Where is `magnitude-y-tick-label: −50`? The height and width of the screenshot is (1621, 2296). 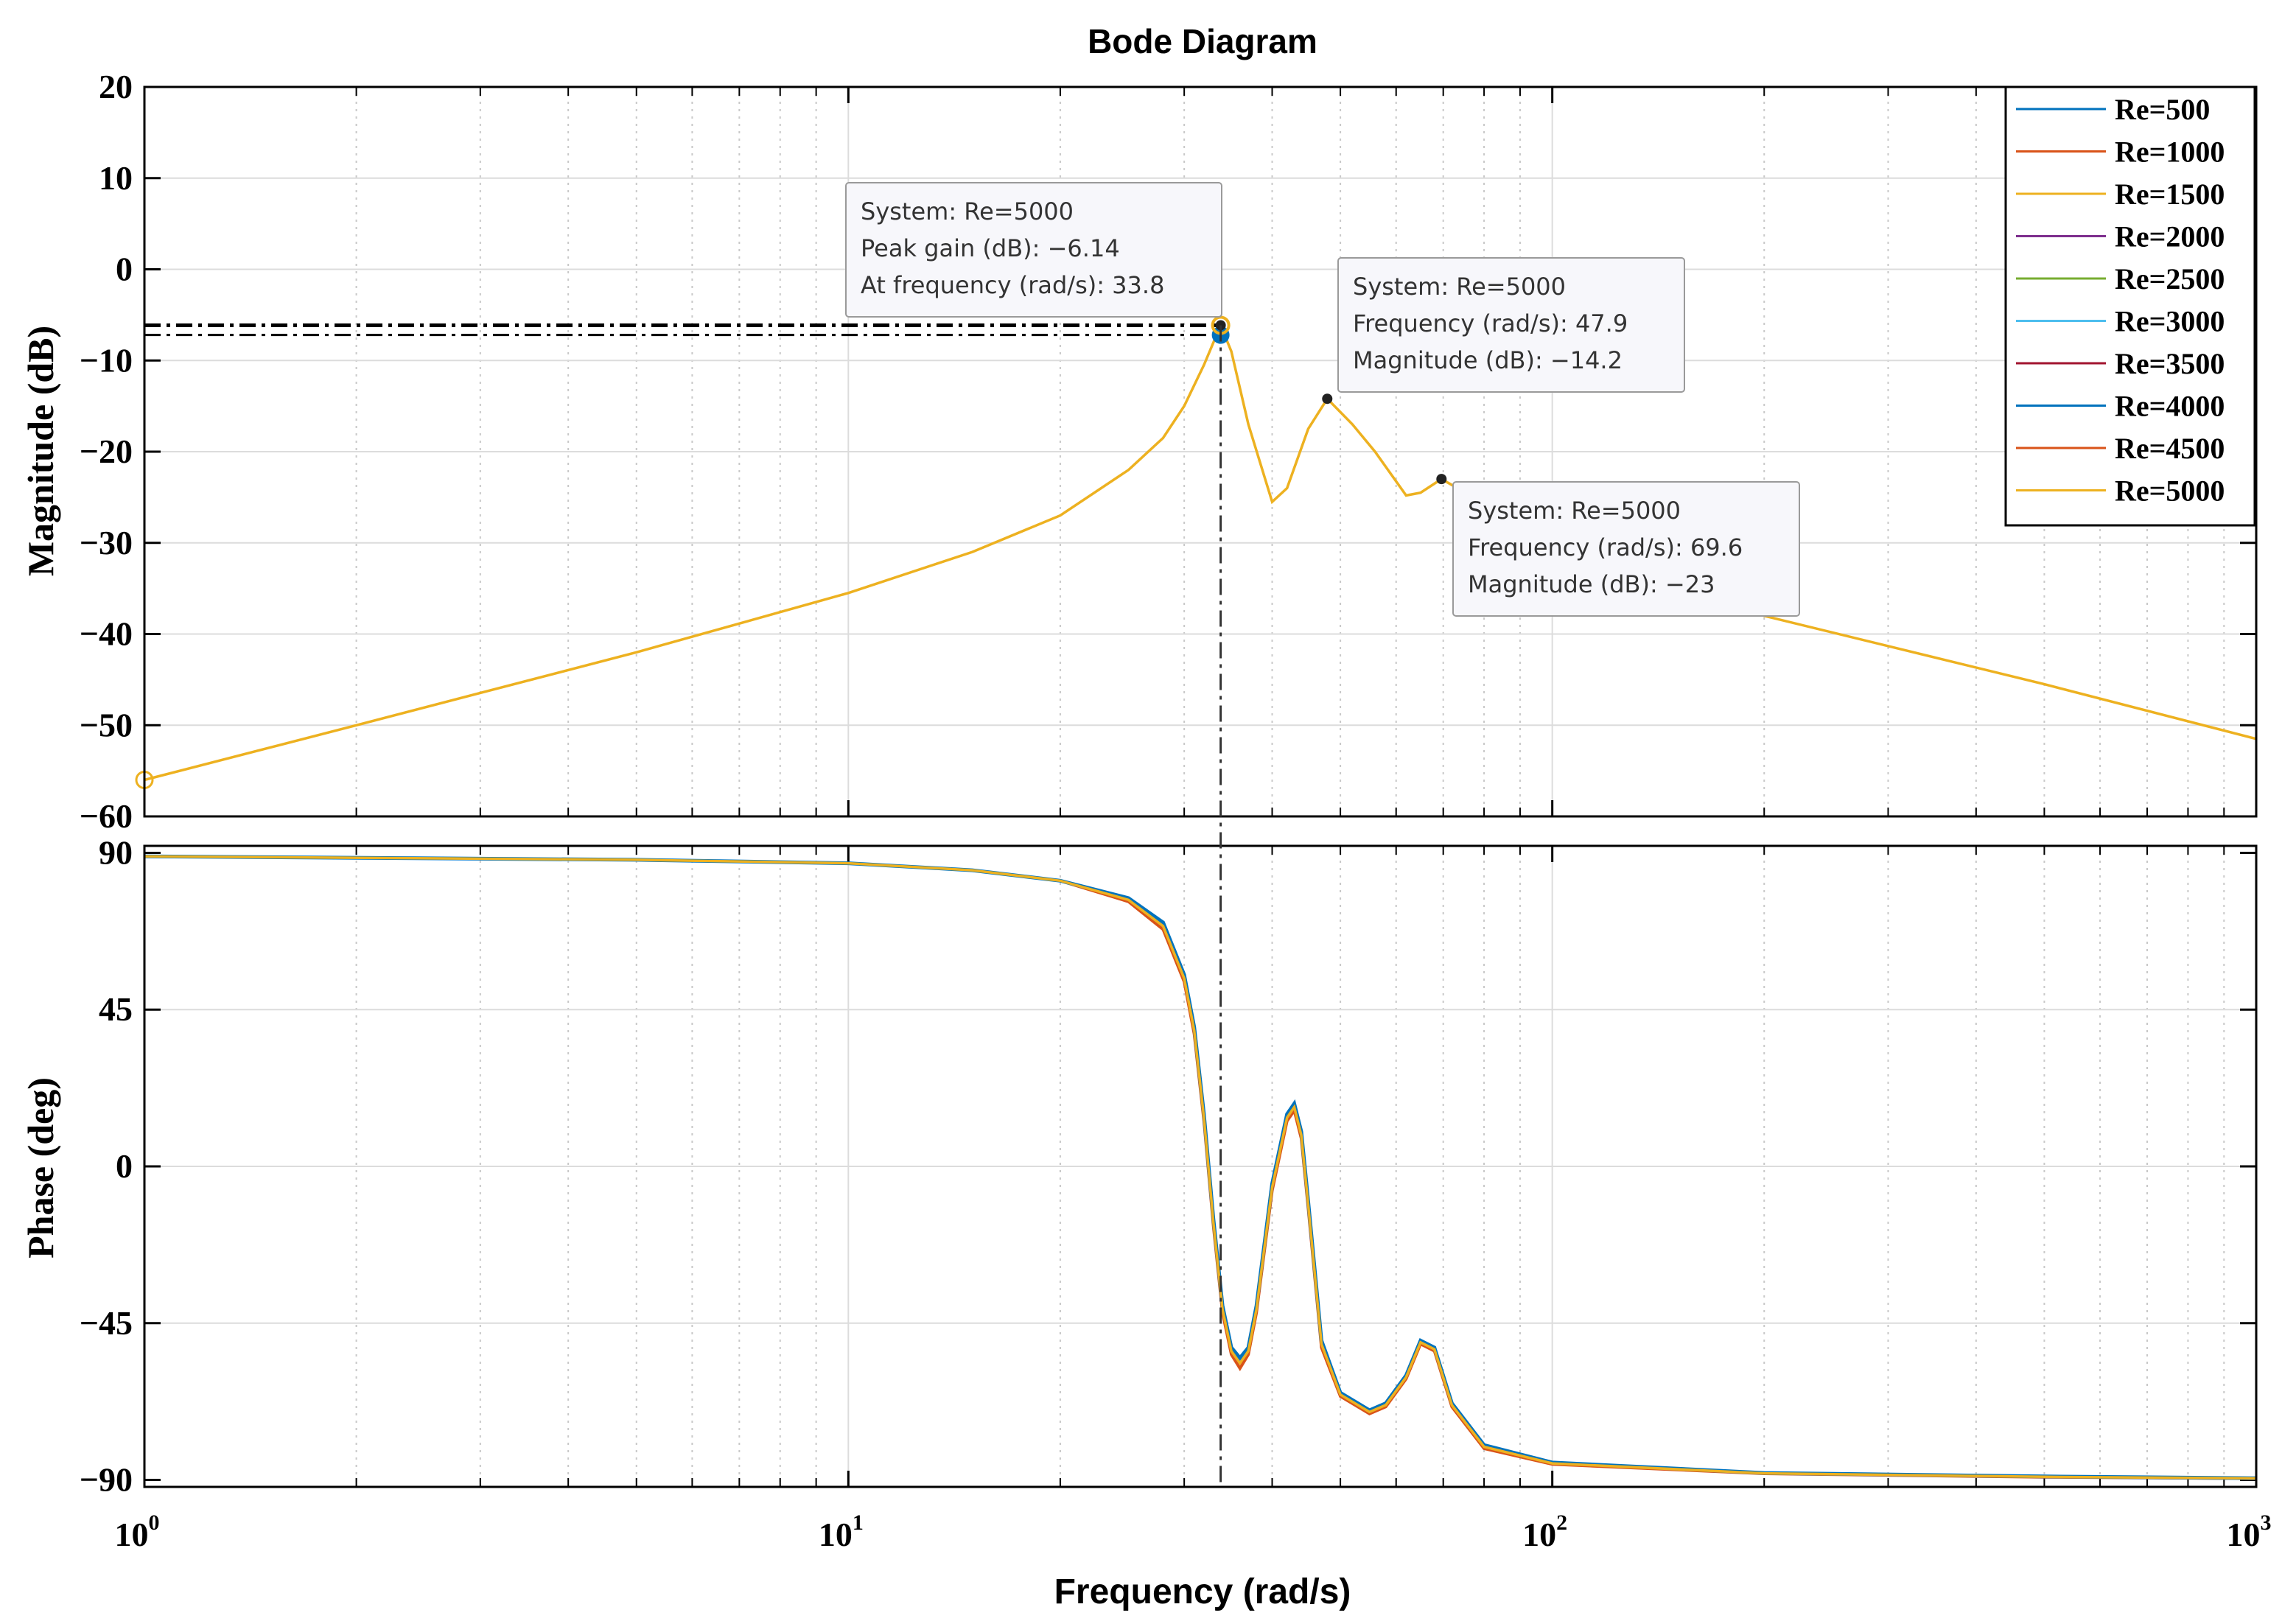 magnitude-y-tick-label: −50 is located at coordinates (107, 724).